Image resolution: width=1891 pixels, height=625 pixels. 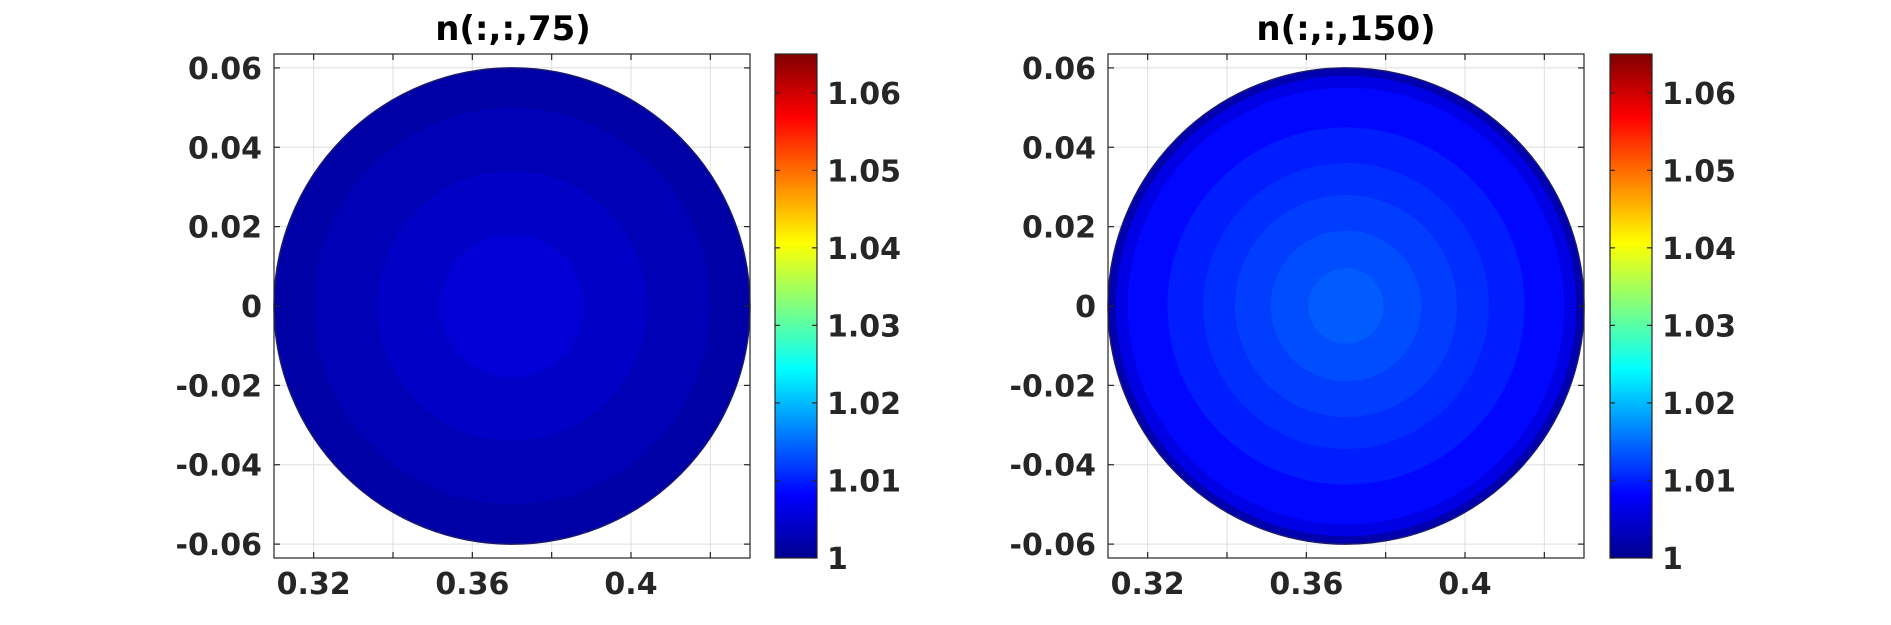 What do you see at coordinates (1345, 29) in the screenshot?
I see `plot-title: n(:,:,150)` at bounding box center [1345, 29].